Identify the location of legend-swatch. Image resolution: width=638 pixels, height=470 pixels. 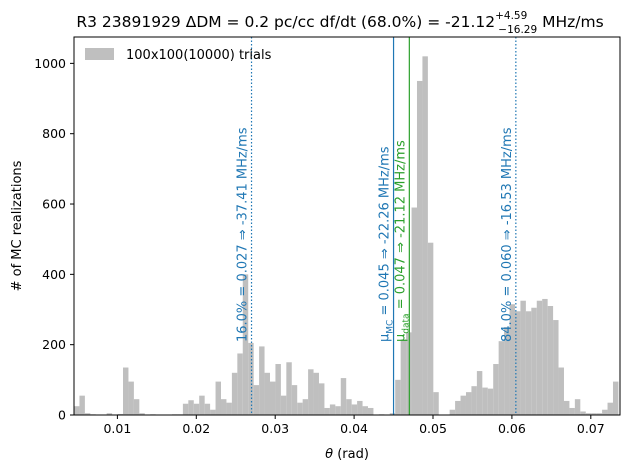
(99, 54).